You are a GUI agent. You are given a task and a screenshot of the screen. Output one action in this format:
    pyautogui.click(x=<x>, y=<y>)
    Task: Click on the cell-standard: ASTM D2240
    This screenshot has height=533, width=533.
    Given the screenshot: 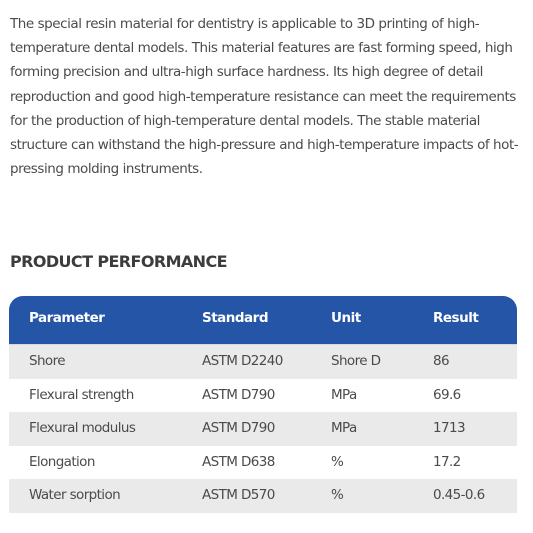 What is the action you would take?
    pyautogui.click(x=242, y=361)
    